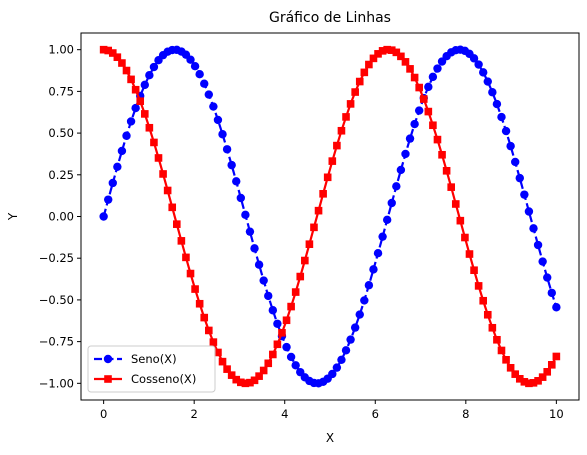 This screenshot has height=455, width=587. Describe the element at coordinates (13, 216) in the screenshot. I see `y-axis-label: Y` at that location.